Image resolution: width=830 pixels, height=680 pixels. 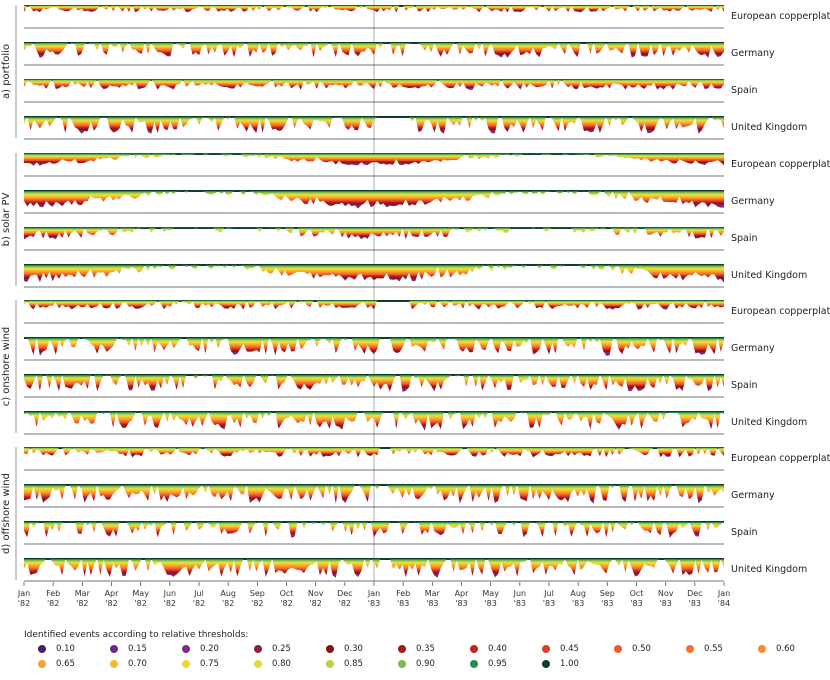 I want to click on legend-label: 0.80, so click(x=281, y=664).